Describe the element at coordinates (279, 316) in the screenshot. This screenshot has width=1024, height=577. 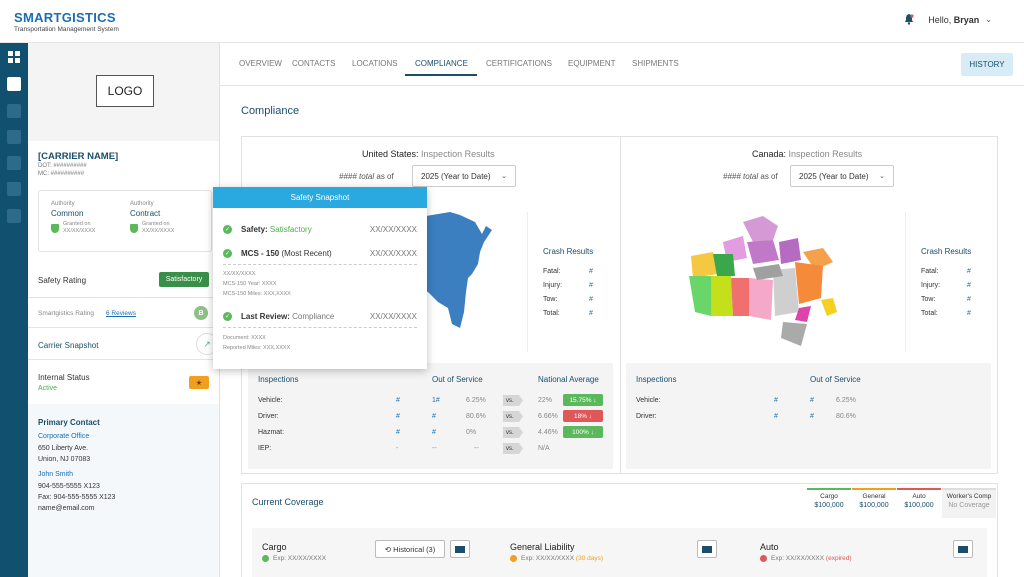
I see `last-review-row: ✓ Last Review: Compliance` at that location.